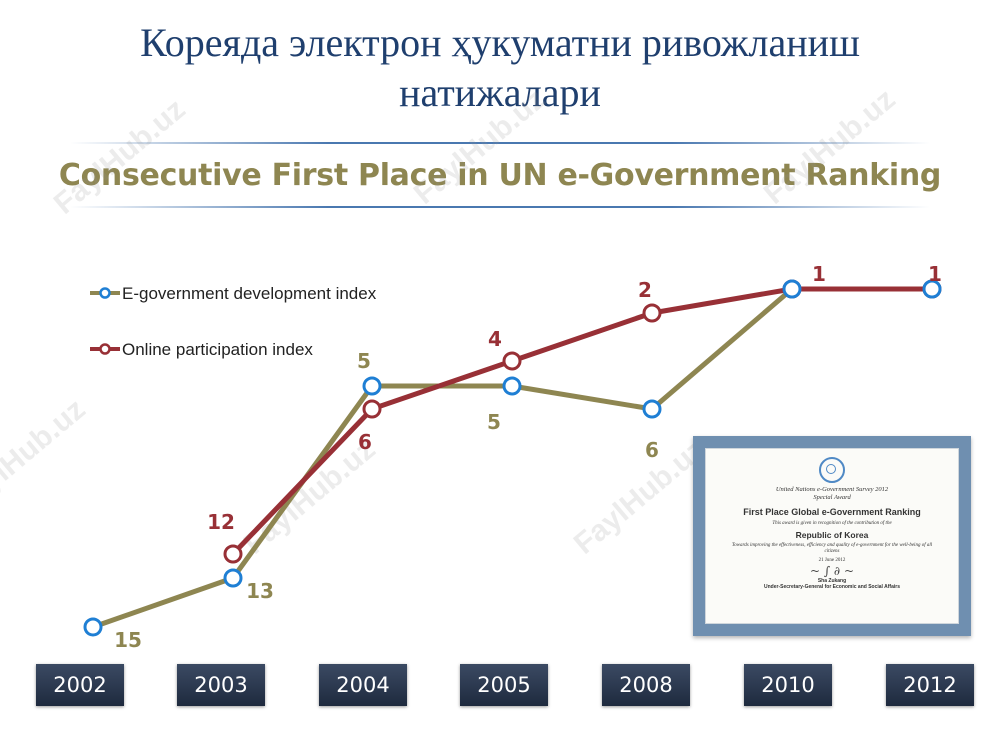 Image resolution: width=1000 pixels, height=750 pixels. I want to click on un-emblem-icon, so click(832, 470).